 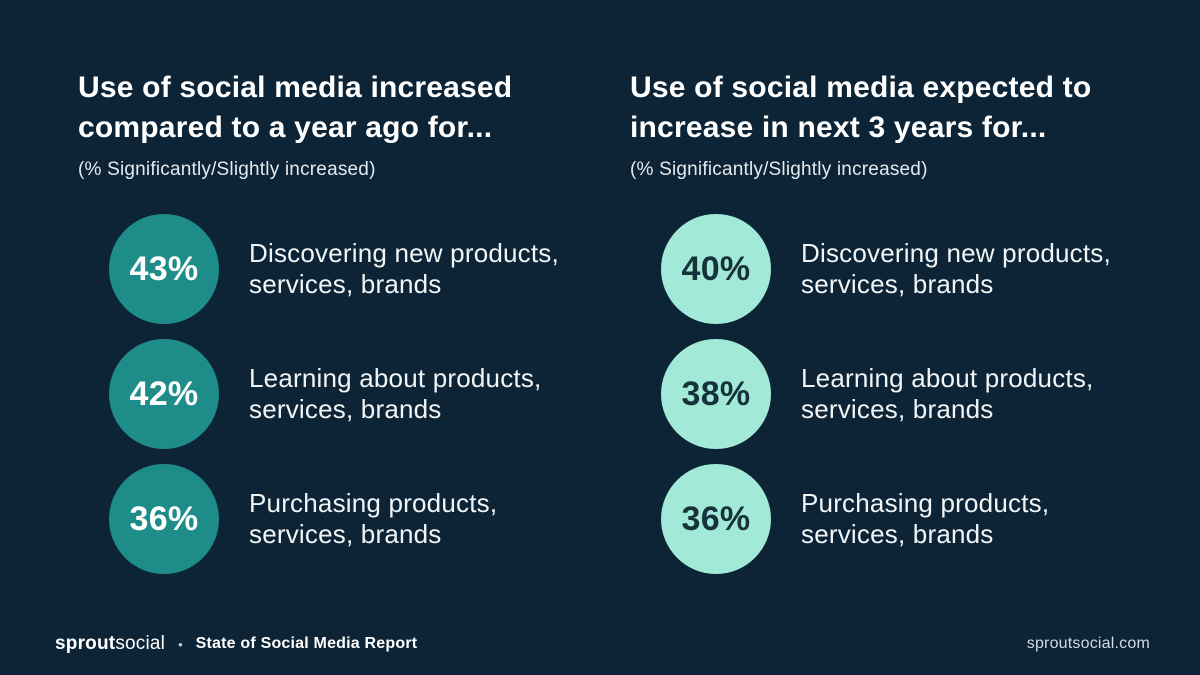 I want to click on report-title: State of Social Media Report, so click(x=306, y=643).